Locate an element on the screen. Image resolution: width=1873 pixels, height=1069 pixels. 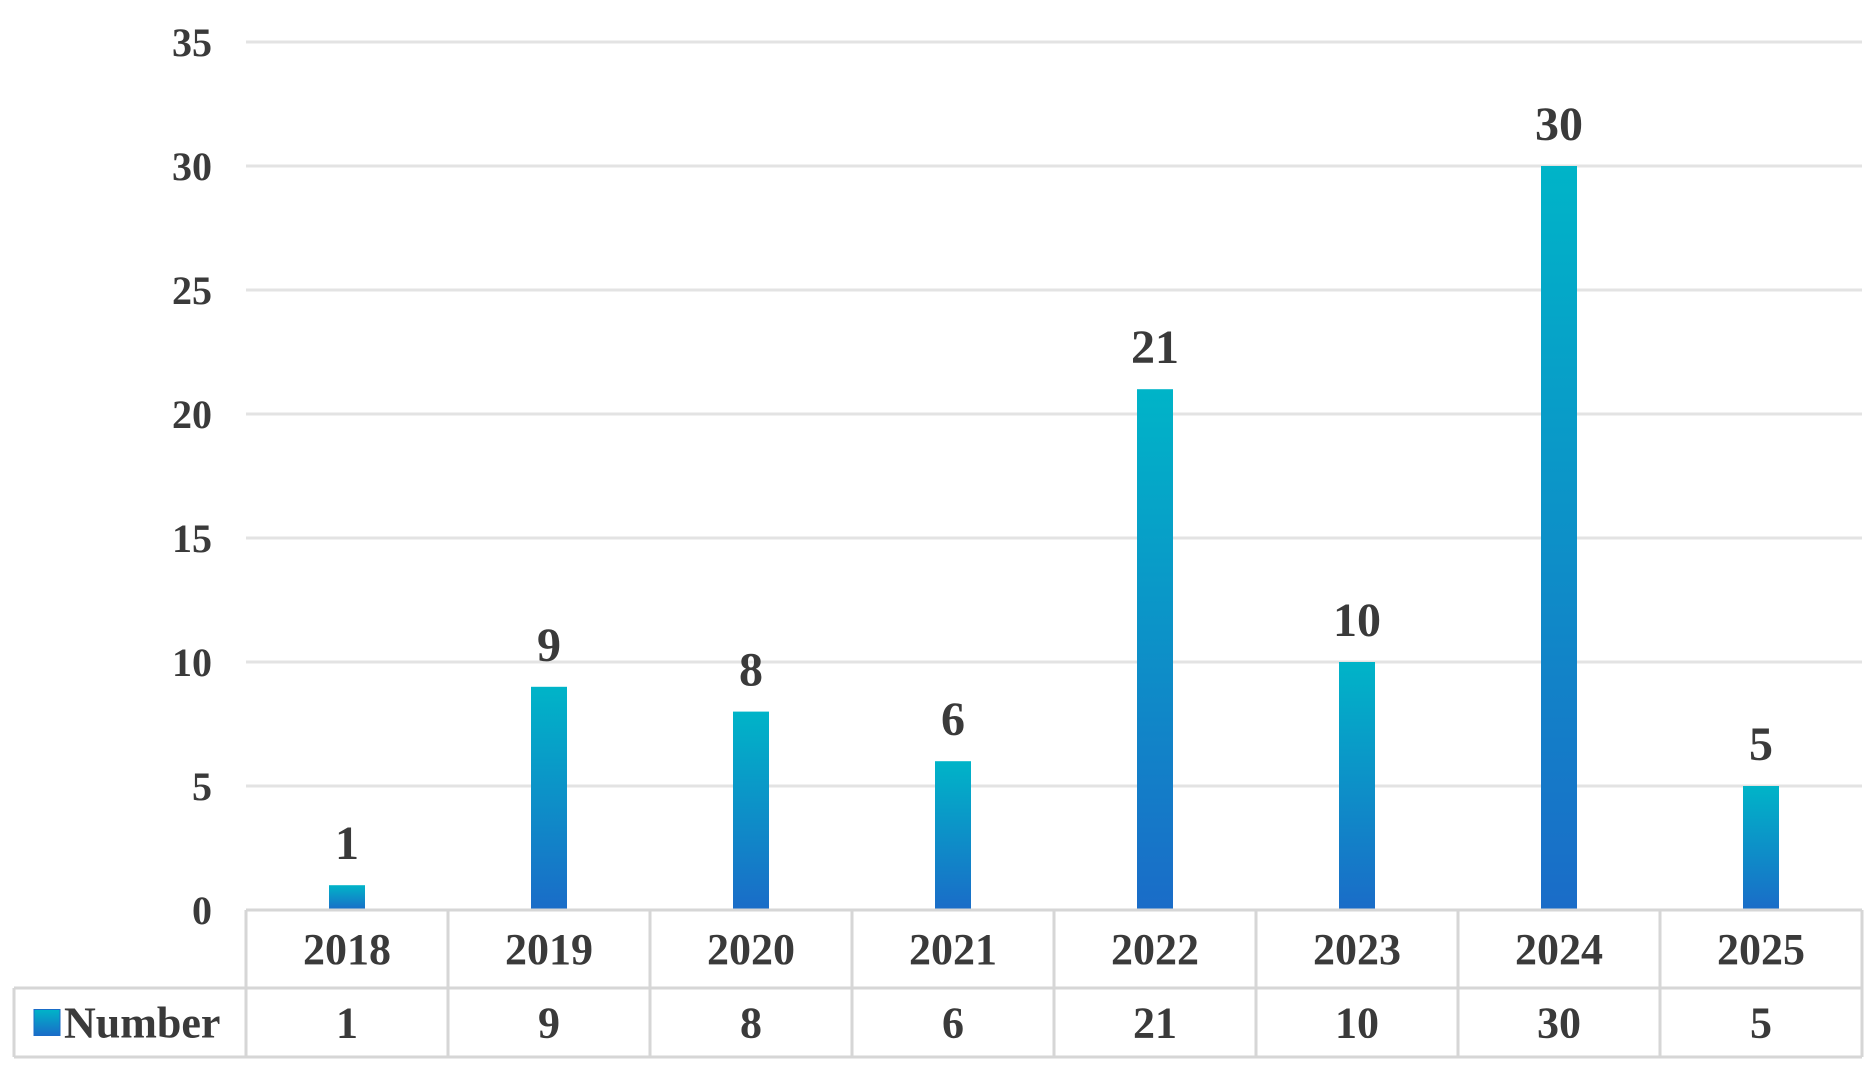
legend-label: Number is located at coordinates (142, 1023).